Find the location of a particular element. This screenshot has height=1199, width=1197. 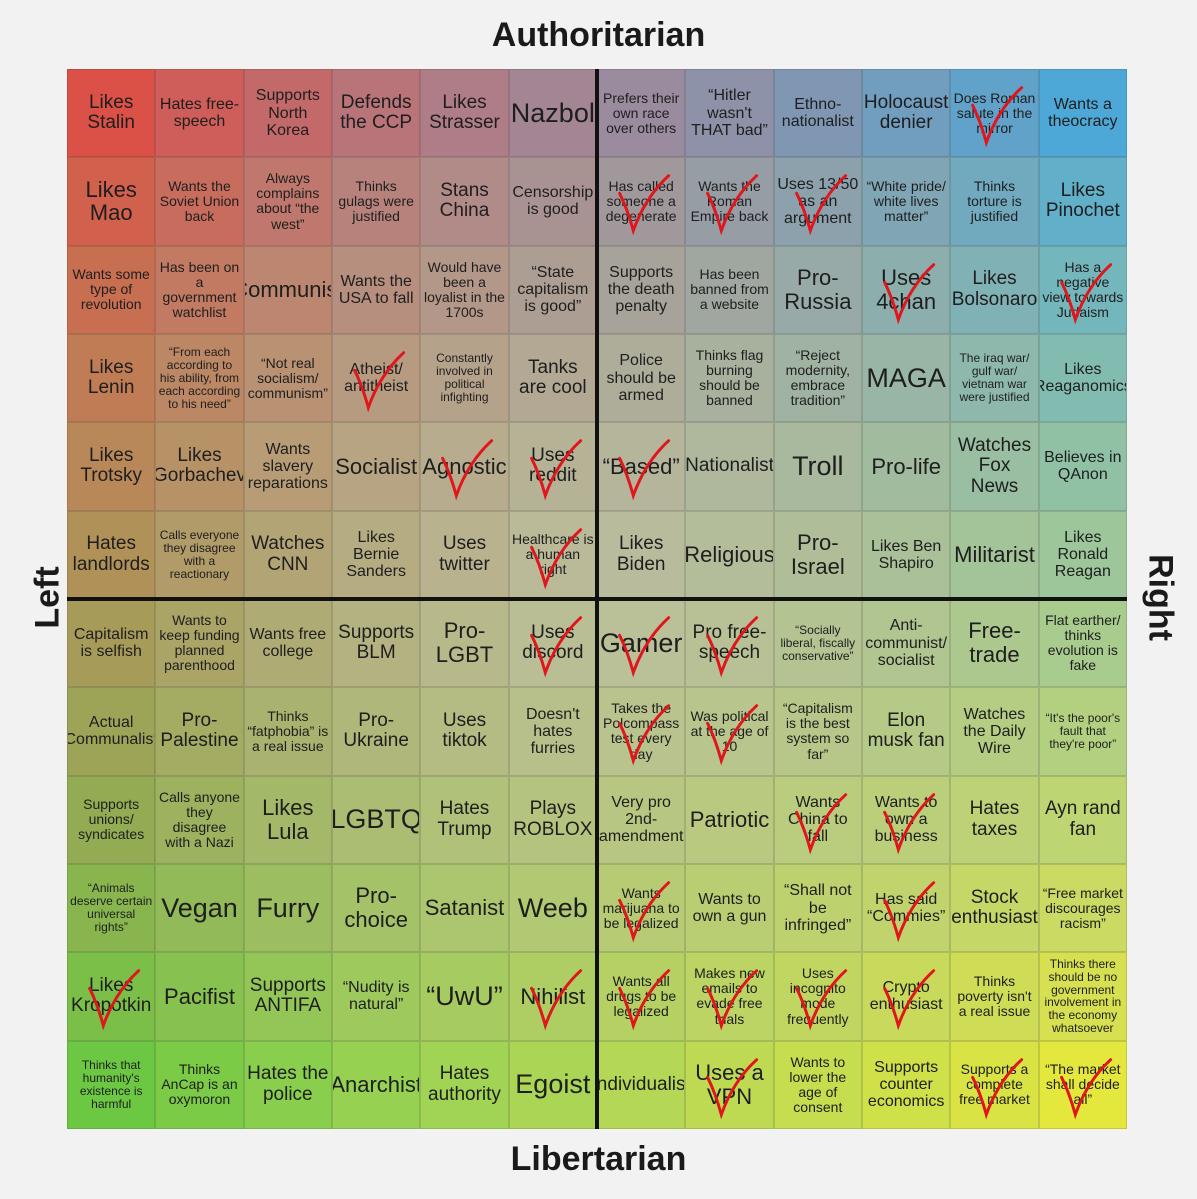

cell-text: Uses a VPN is located at coordinates (729, 1084).